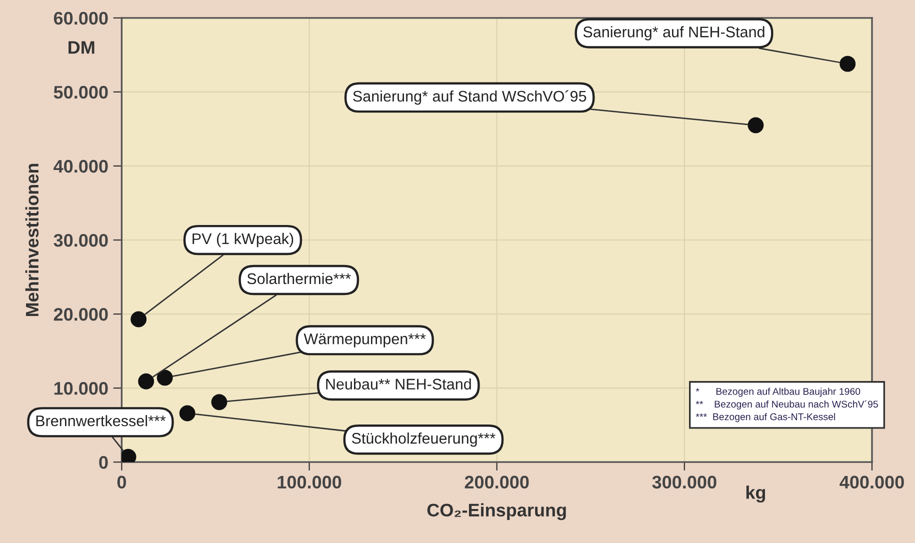  What do you see at coordinates (81, 18) in the screenshot?
I see `y-tick-label: 60.000` at bounding box center [81, 18].